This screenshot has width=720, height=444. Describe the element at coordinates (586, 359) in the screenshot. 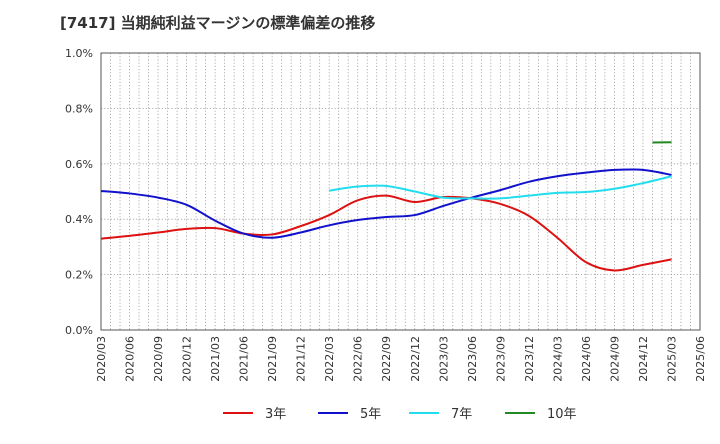

I see `x-tick-label: 2024/06` at that location.